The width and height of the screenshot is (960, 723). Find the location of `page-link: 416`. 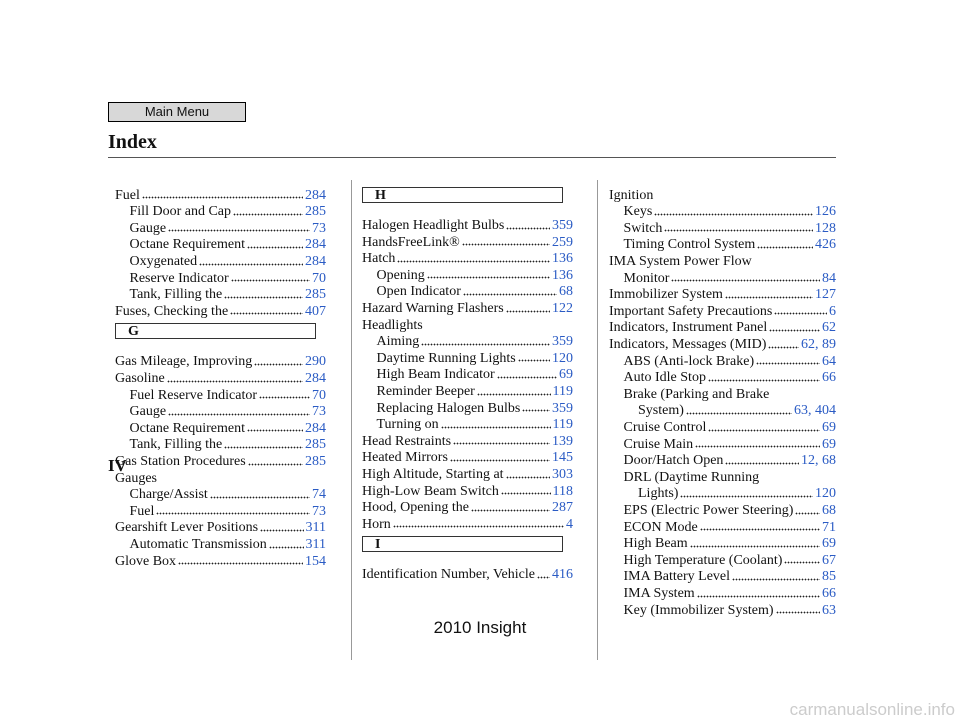

page-link: 416 is located at coordinates (562, 575).